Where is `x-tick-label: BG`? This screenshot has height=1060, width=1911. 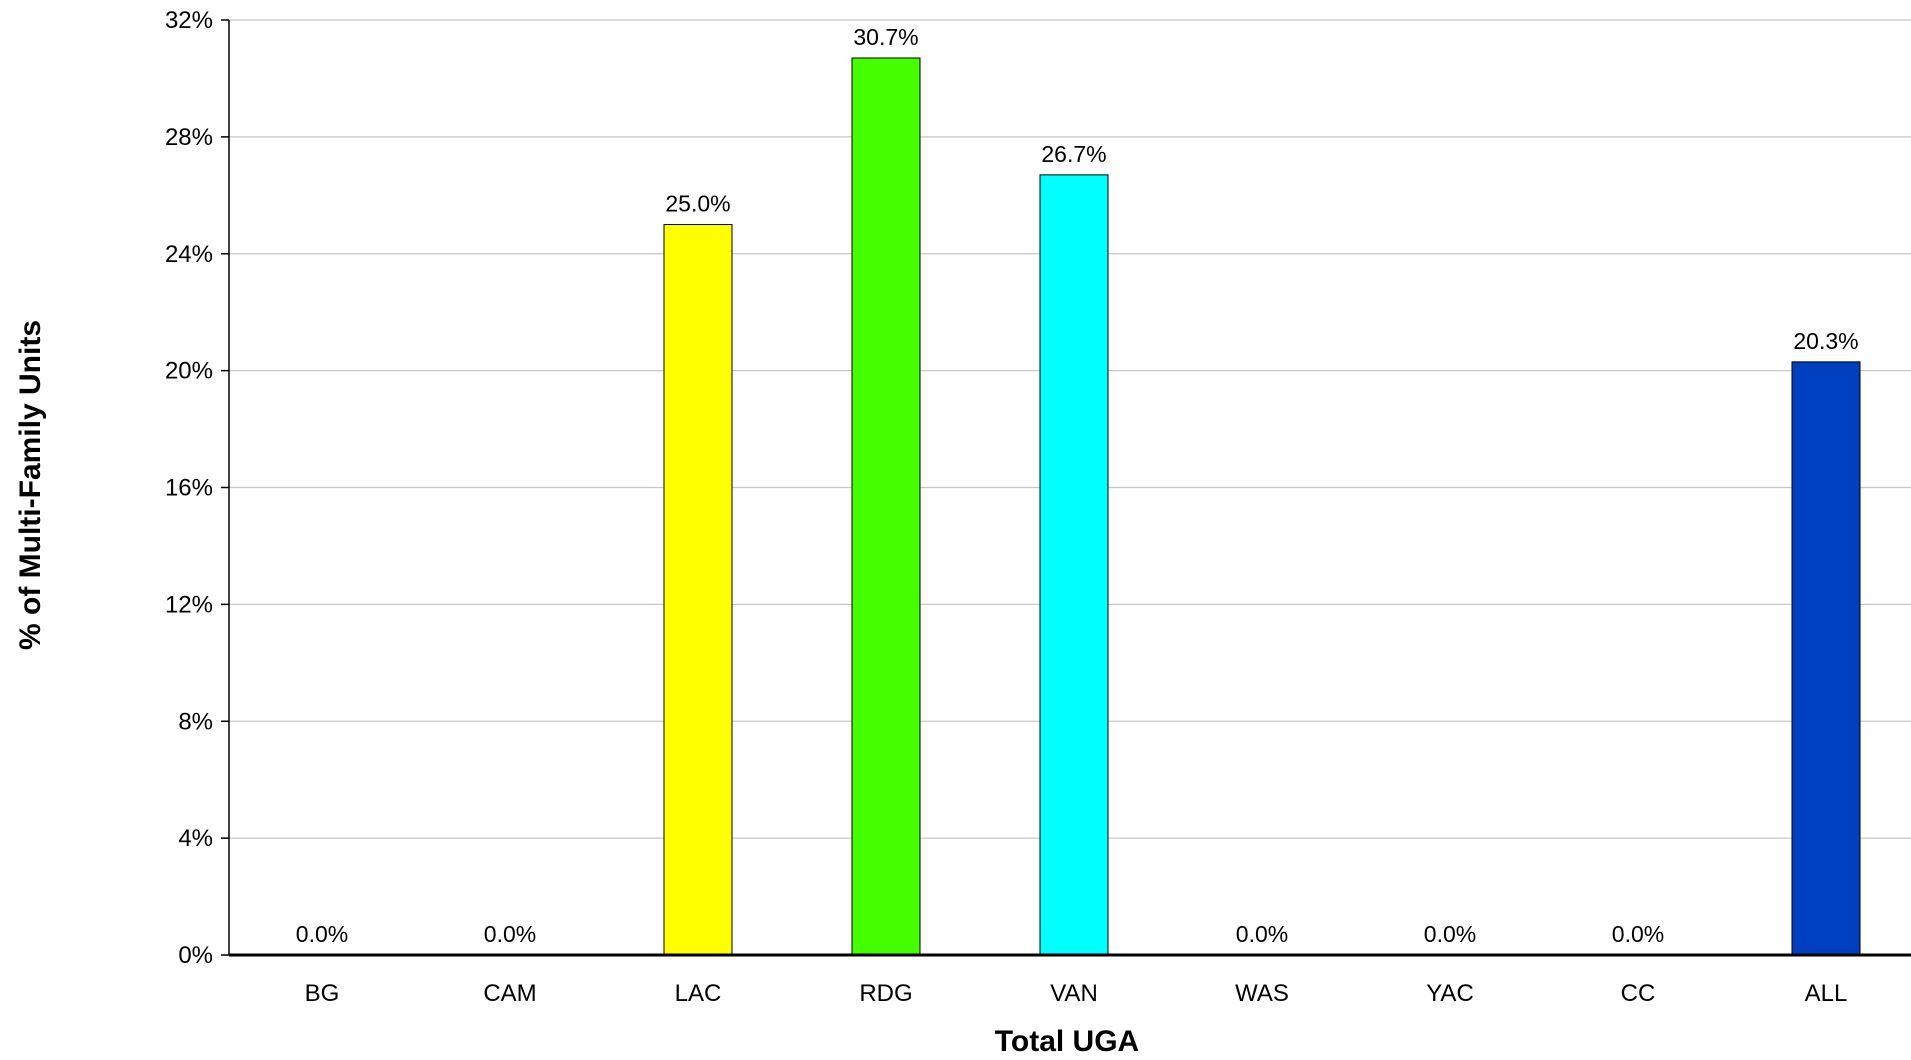 x-tick-label: BG is located at coordinates (322, 993).